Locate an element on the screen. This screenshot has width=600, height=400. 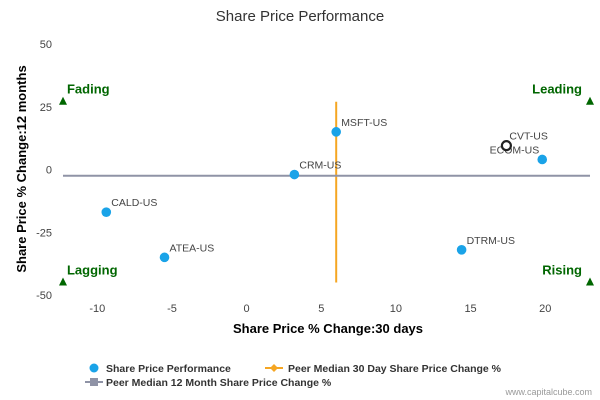
x-tick-label: 15 is located at coordinates (470, 309).